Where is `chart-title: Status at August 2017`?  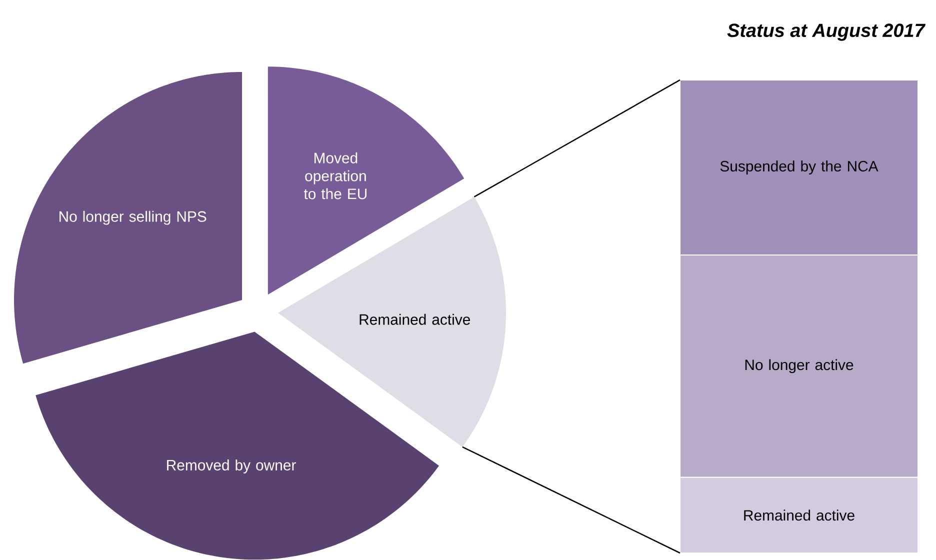 chart-title: Status at August 2017 is located at coordinates (826, 32).